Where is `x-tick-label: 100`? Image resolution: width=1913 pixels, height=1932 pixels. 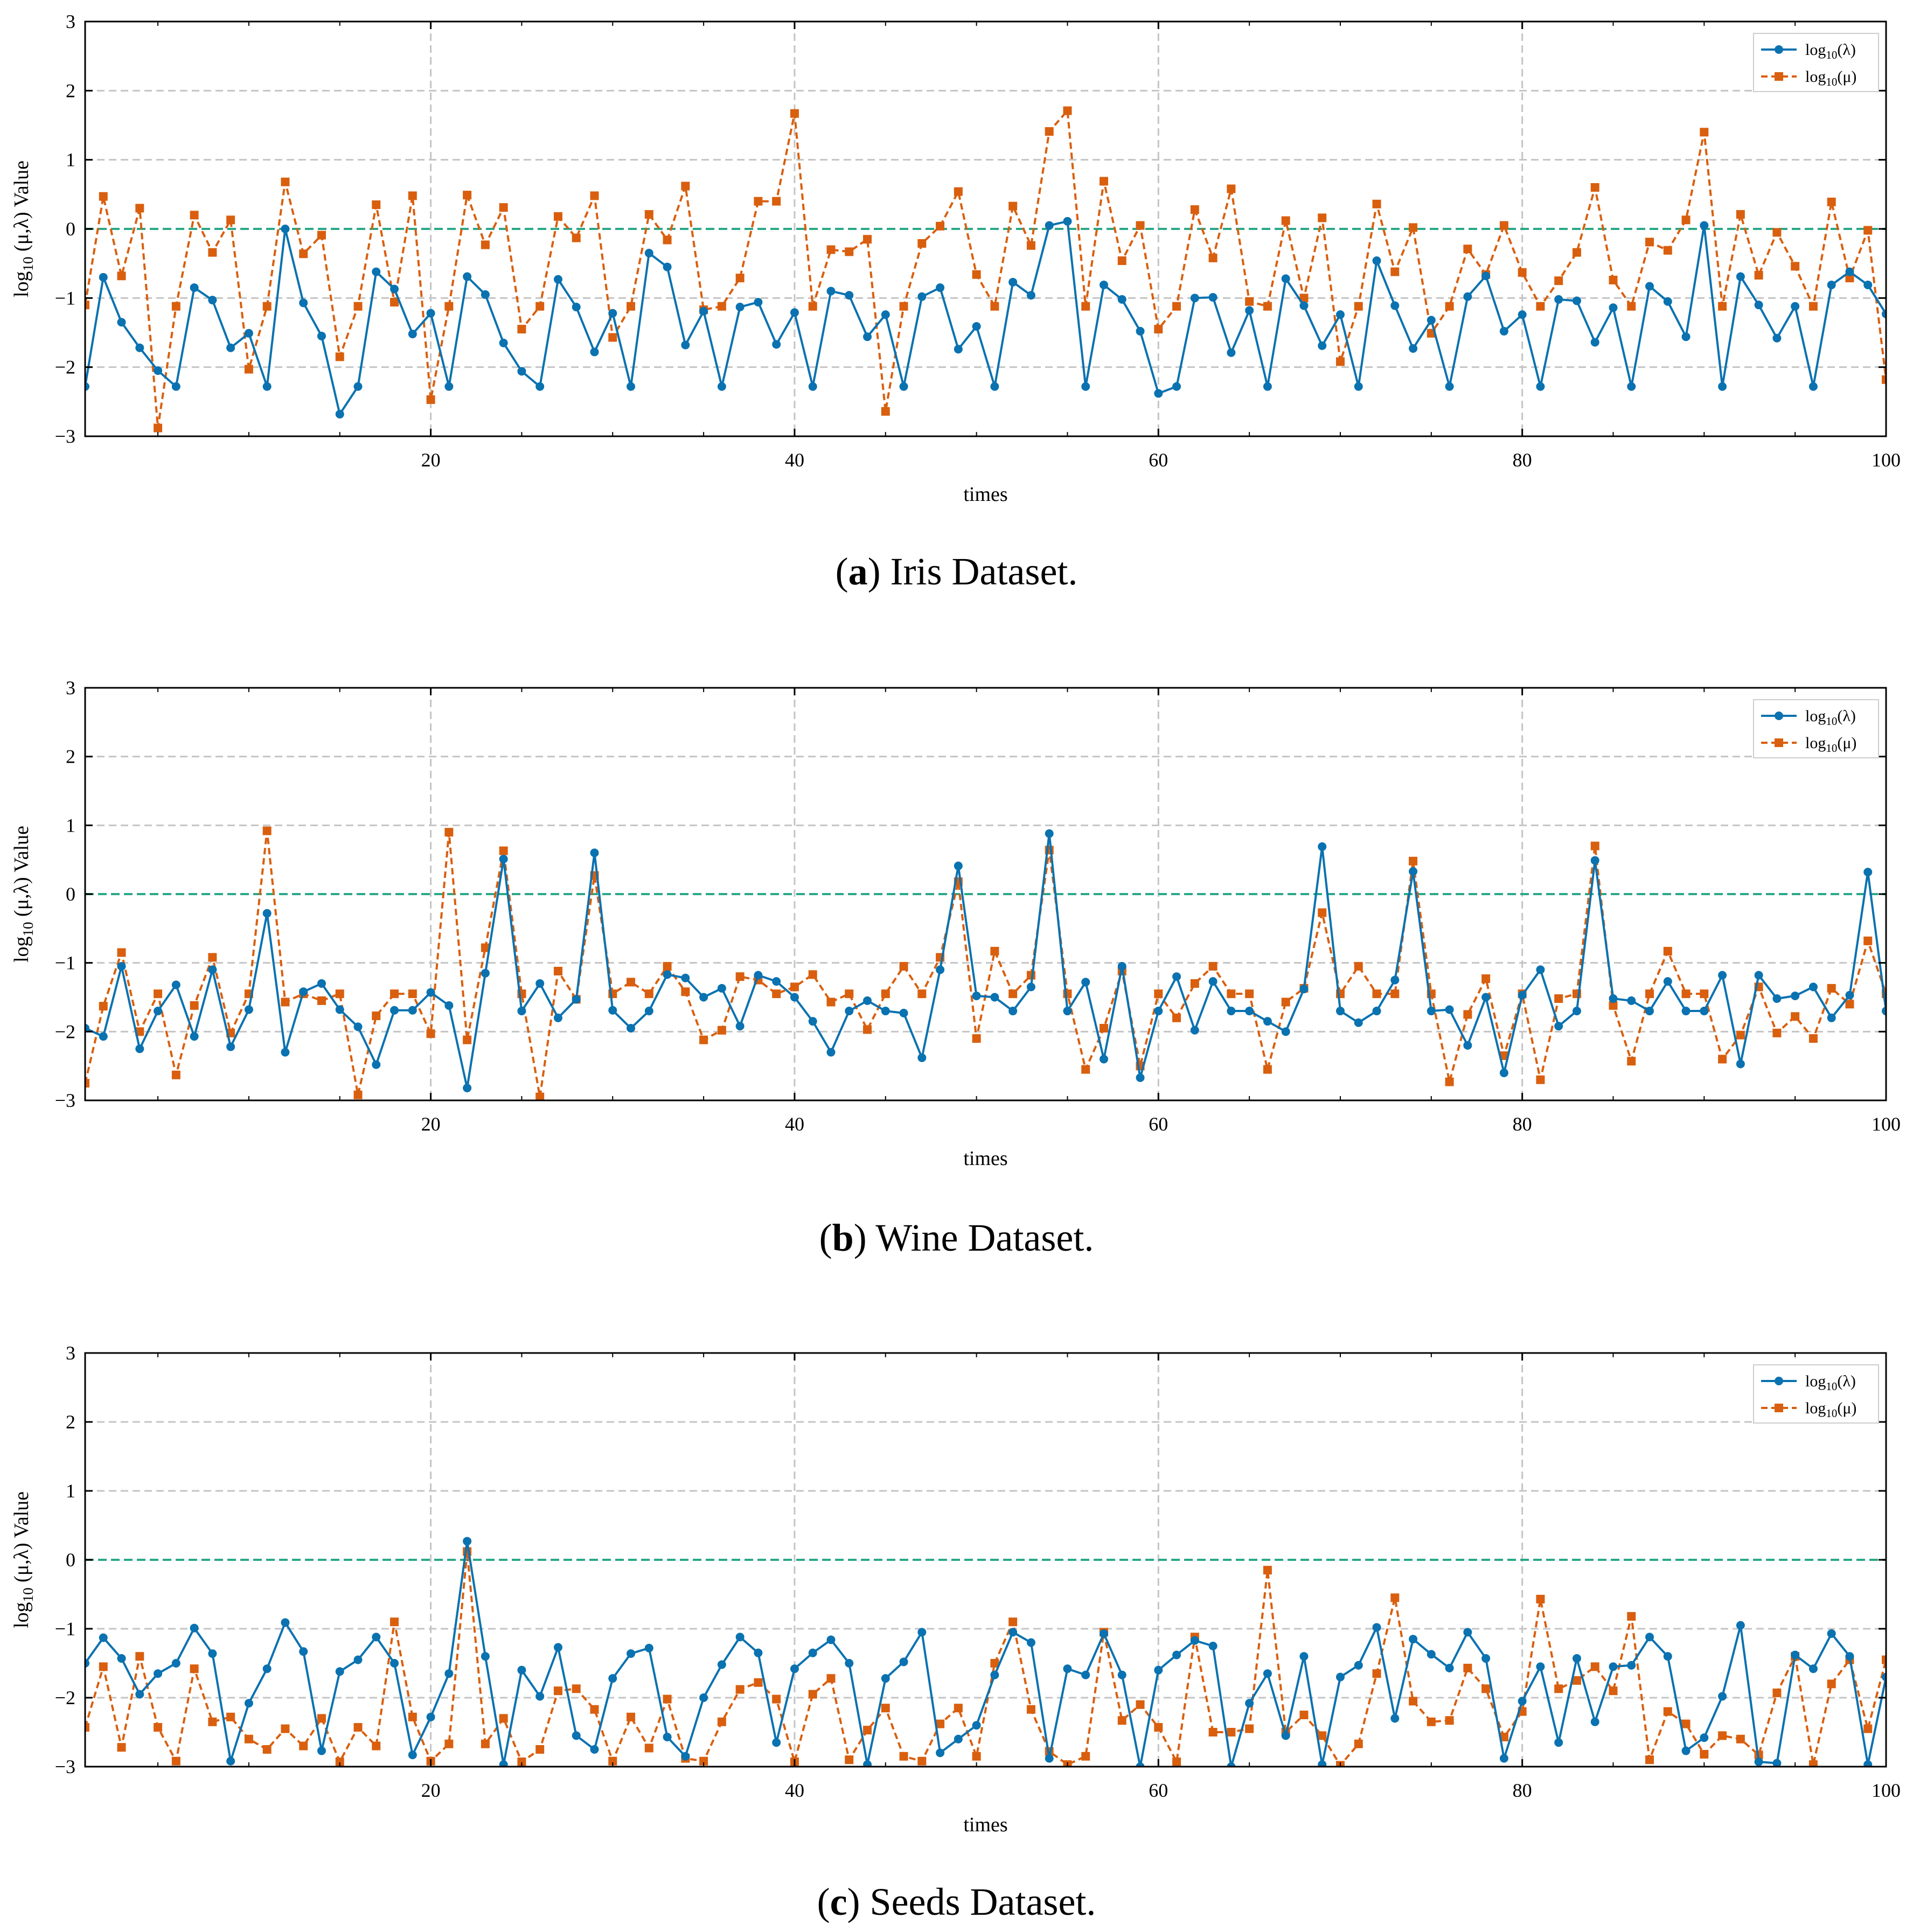 x-tick-label: 100 is located at coordinates (1886, 1790).